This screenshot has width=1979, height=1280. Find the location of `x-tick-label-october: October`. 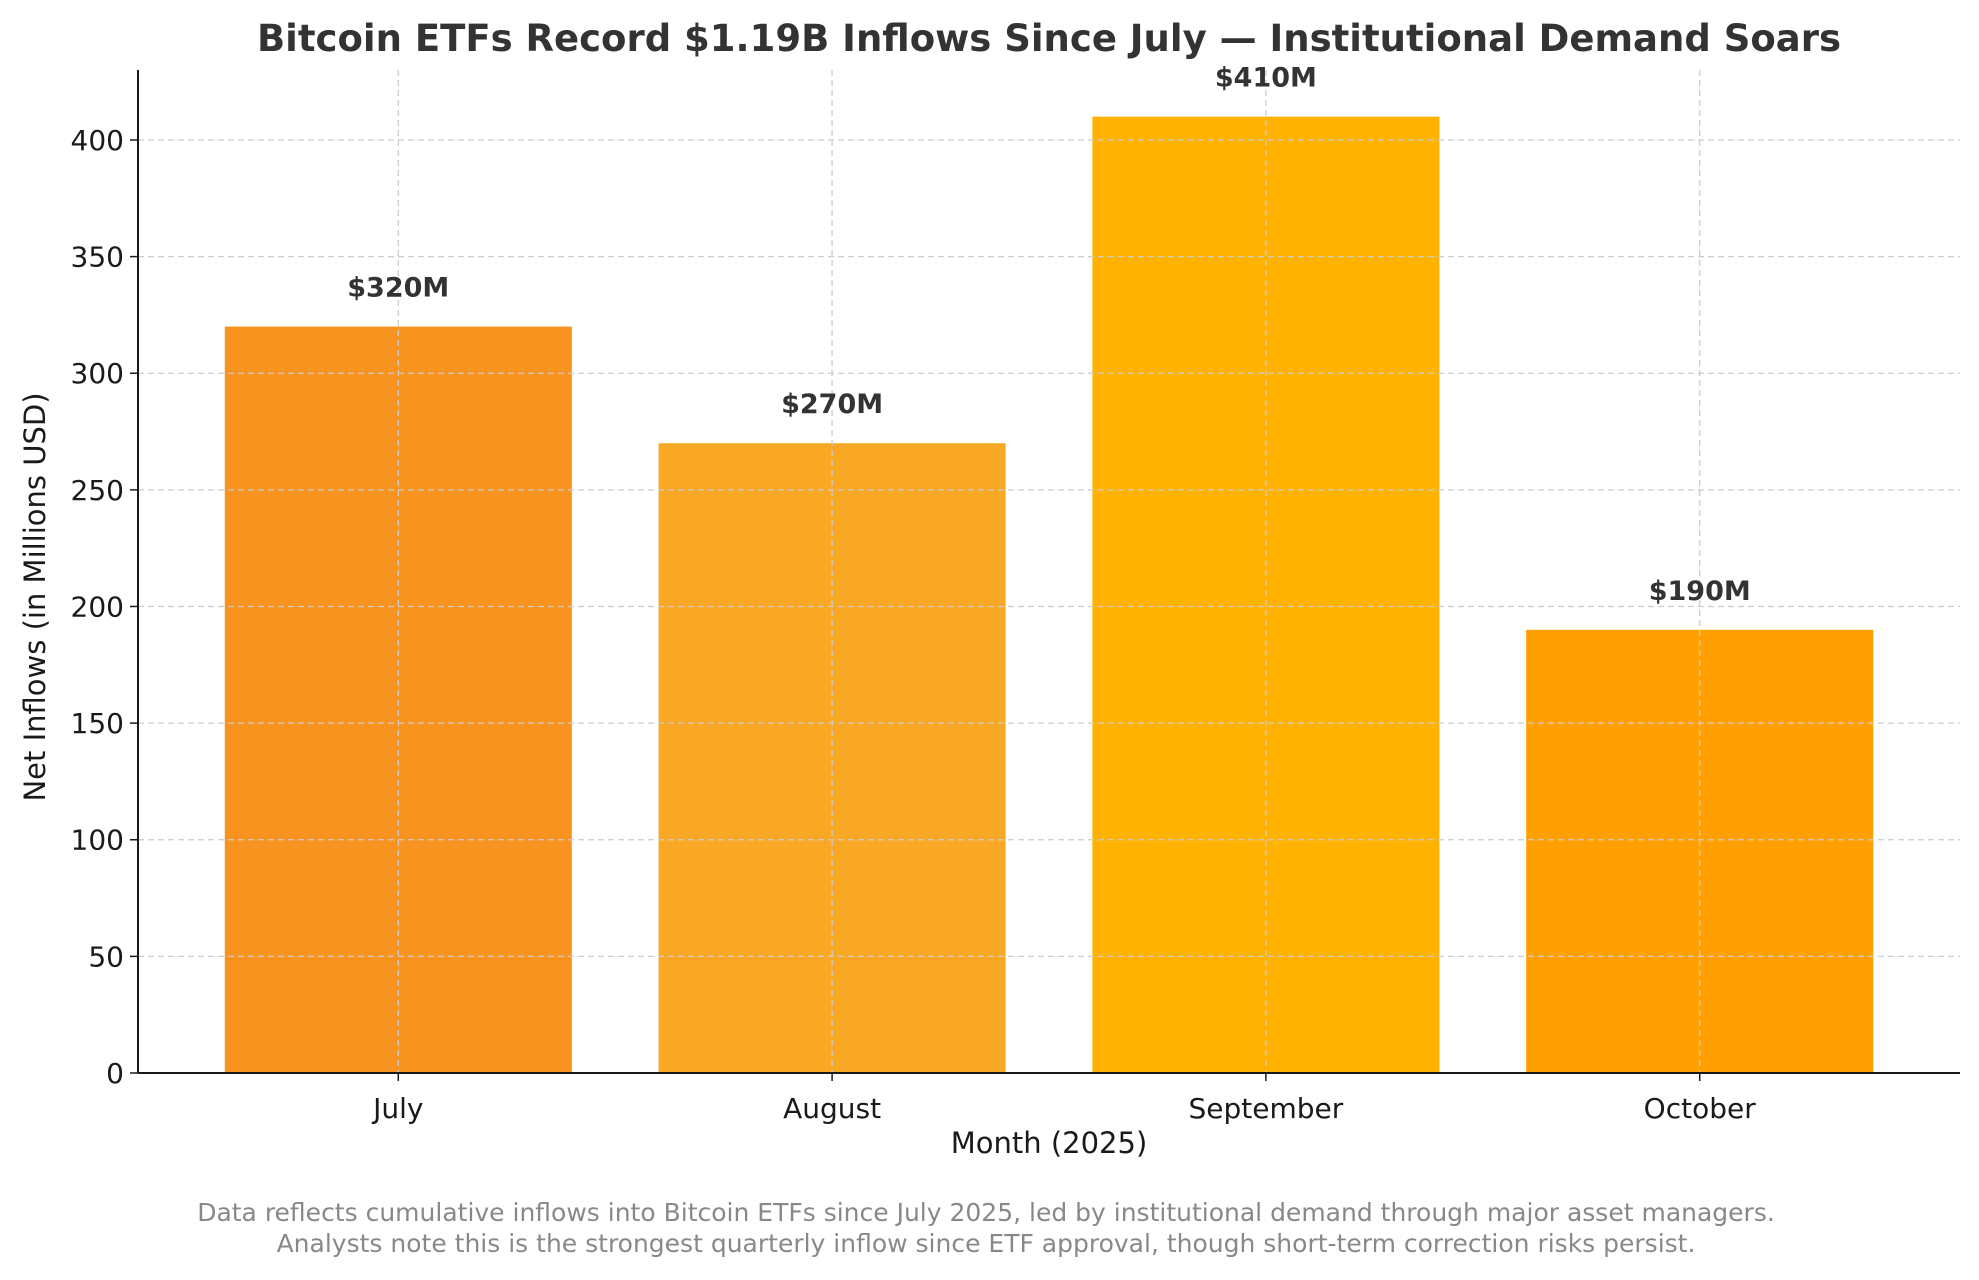

x-tick-label-october: October is located at coordinates (1700, 1108).